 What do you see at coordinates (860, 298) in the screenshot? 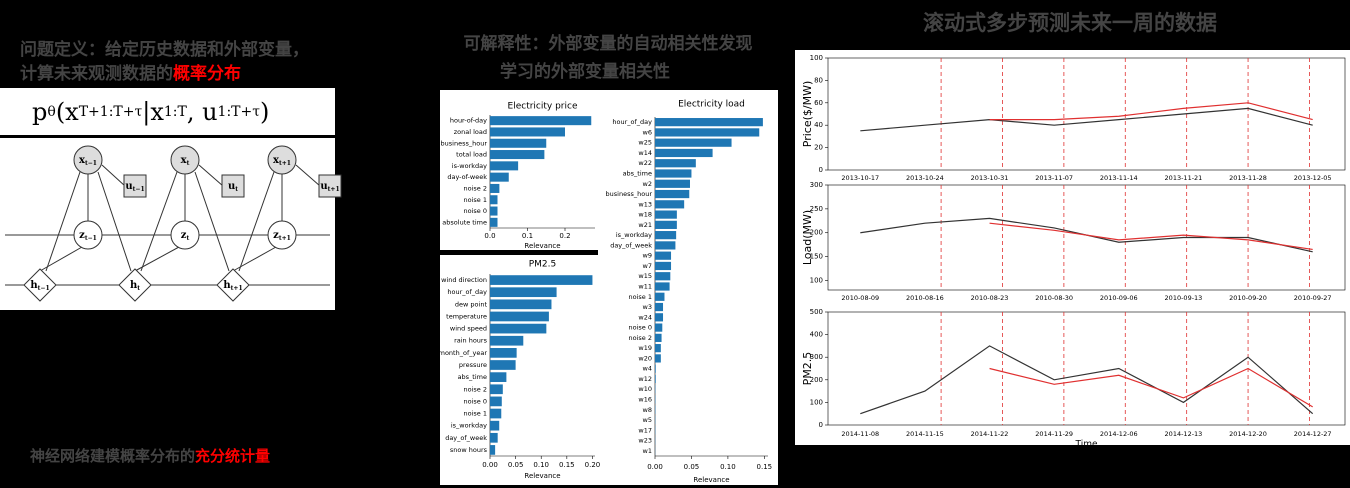
I see `x-tick-label: 2010-08-09` at bounding box center [860, 298].